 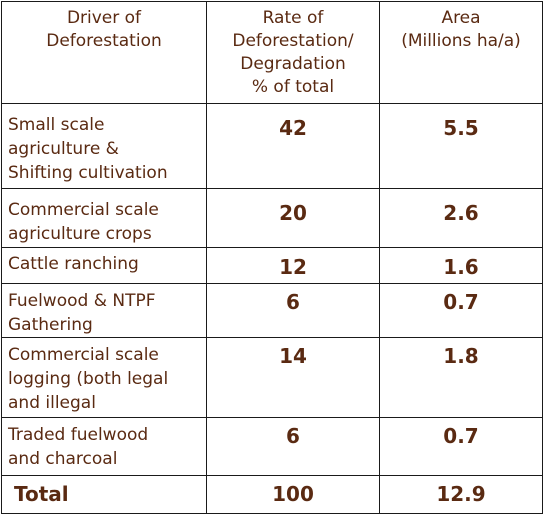 I want to click on total-row: Total 100 12.9, so click(x=272, y=494).